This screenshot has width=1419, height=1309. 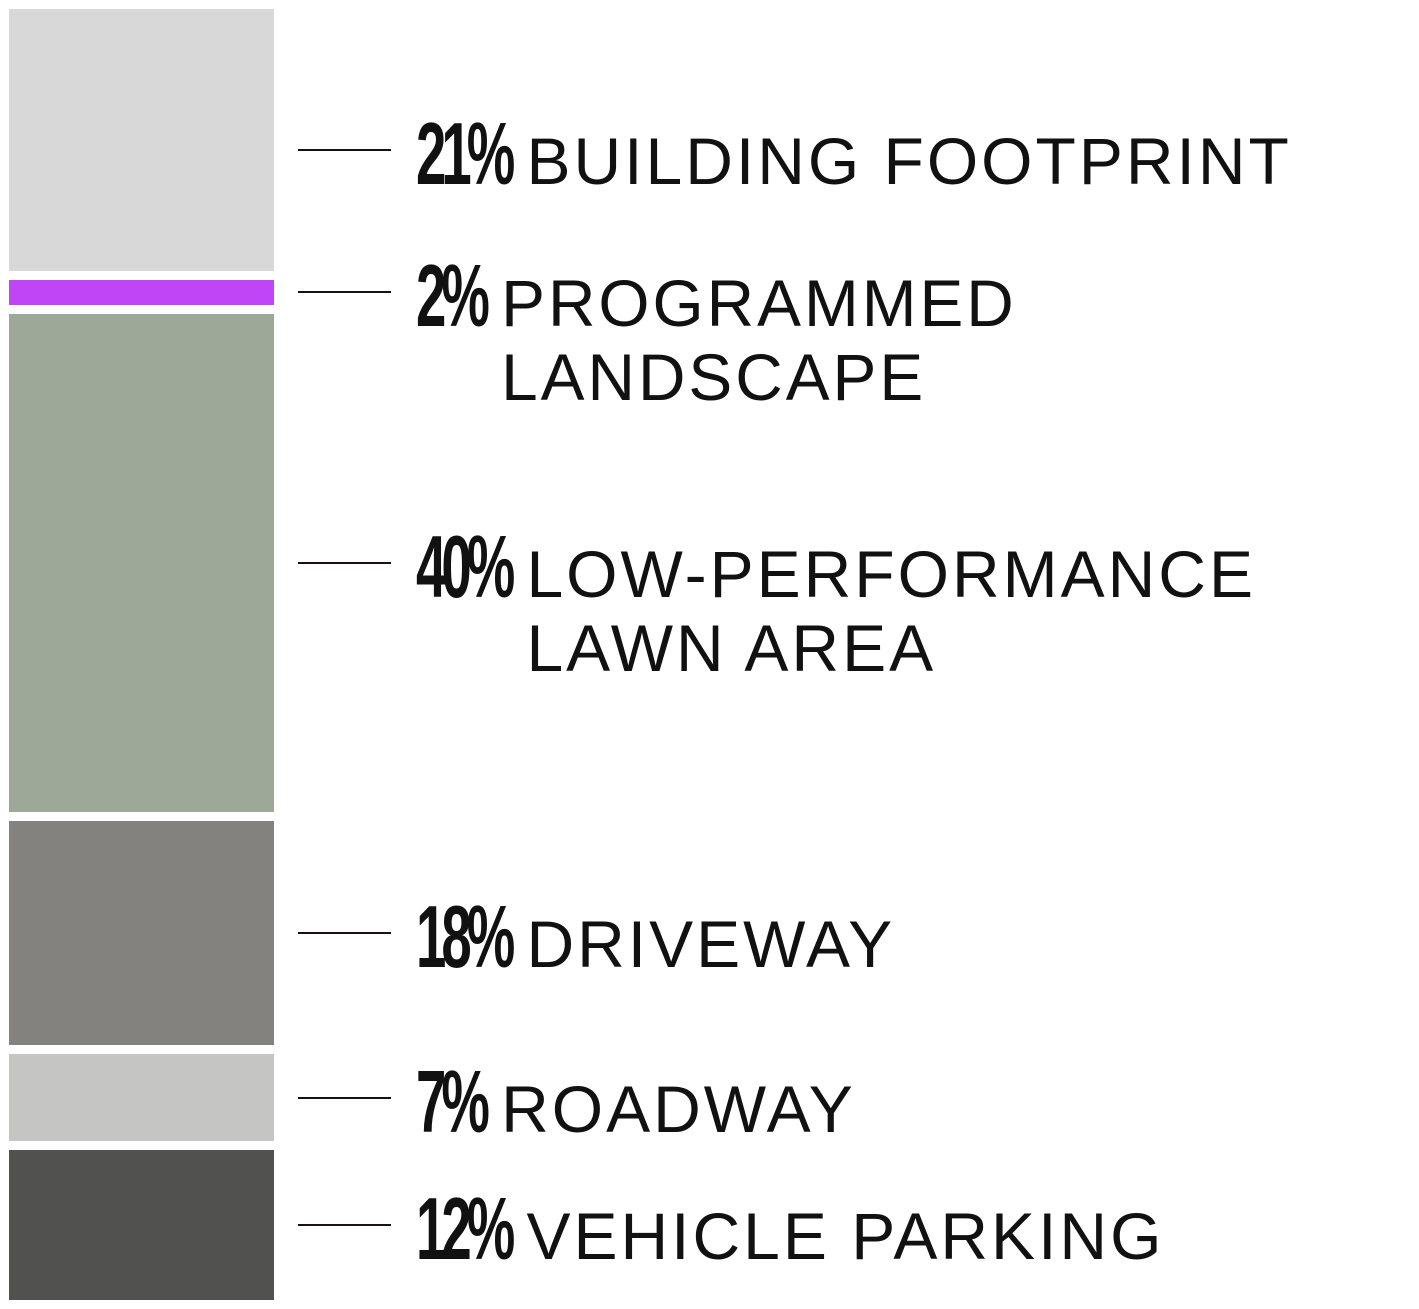 I want to click on percent-label-0: 21%, so click(x=465, y=153).